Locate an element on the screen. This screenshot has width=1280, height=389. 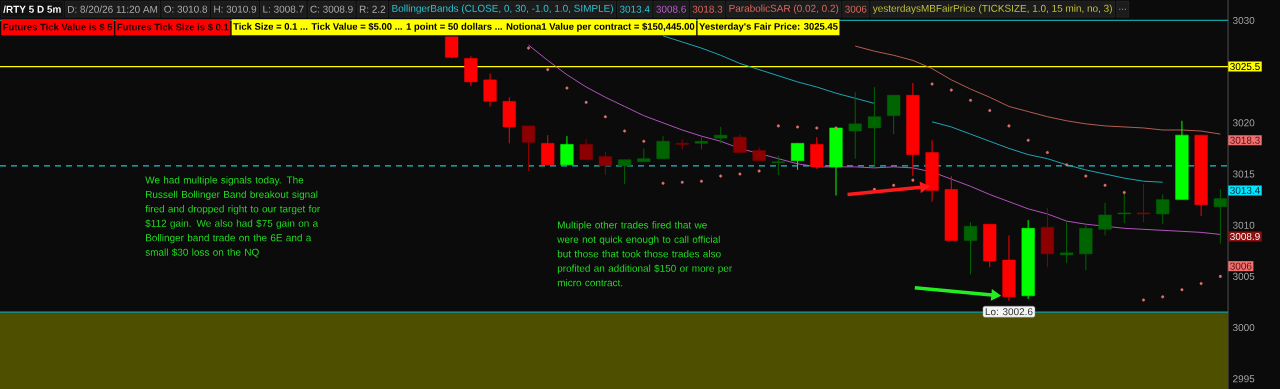
text: We had multiple signals today. The Russell Bollinger Band breakout signal fired and dropped right to our target for $112 gain. We also had $75 gain on a Bollinger band trade on the 6E and a small $30 loss on the NQ is located at coordinates (233, 217).